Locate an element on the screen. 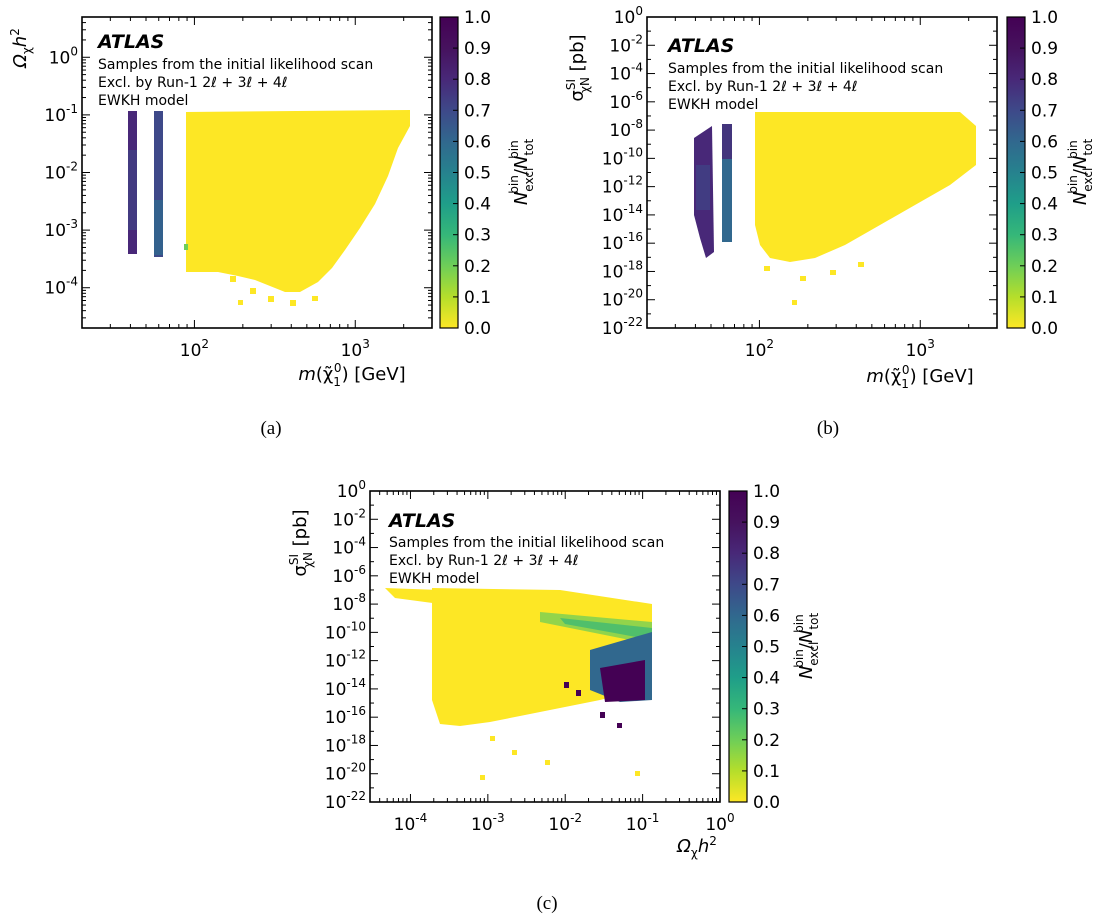 The height and width of the screenshot is (914, 1094). panel-c-y-axis-label: σSIχN [pb] is located at coordinates (301, 542).